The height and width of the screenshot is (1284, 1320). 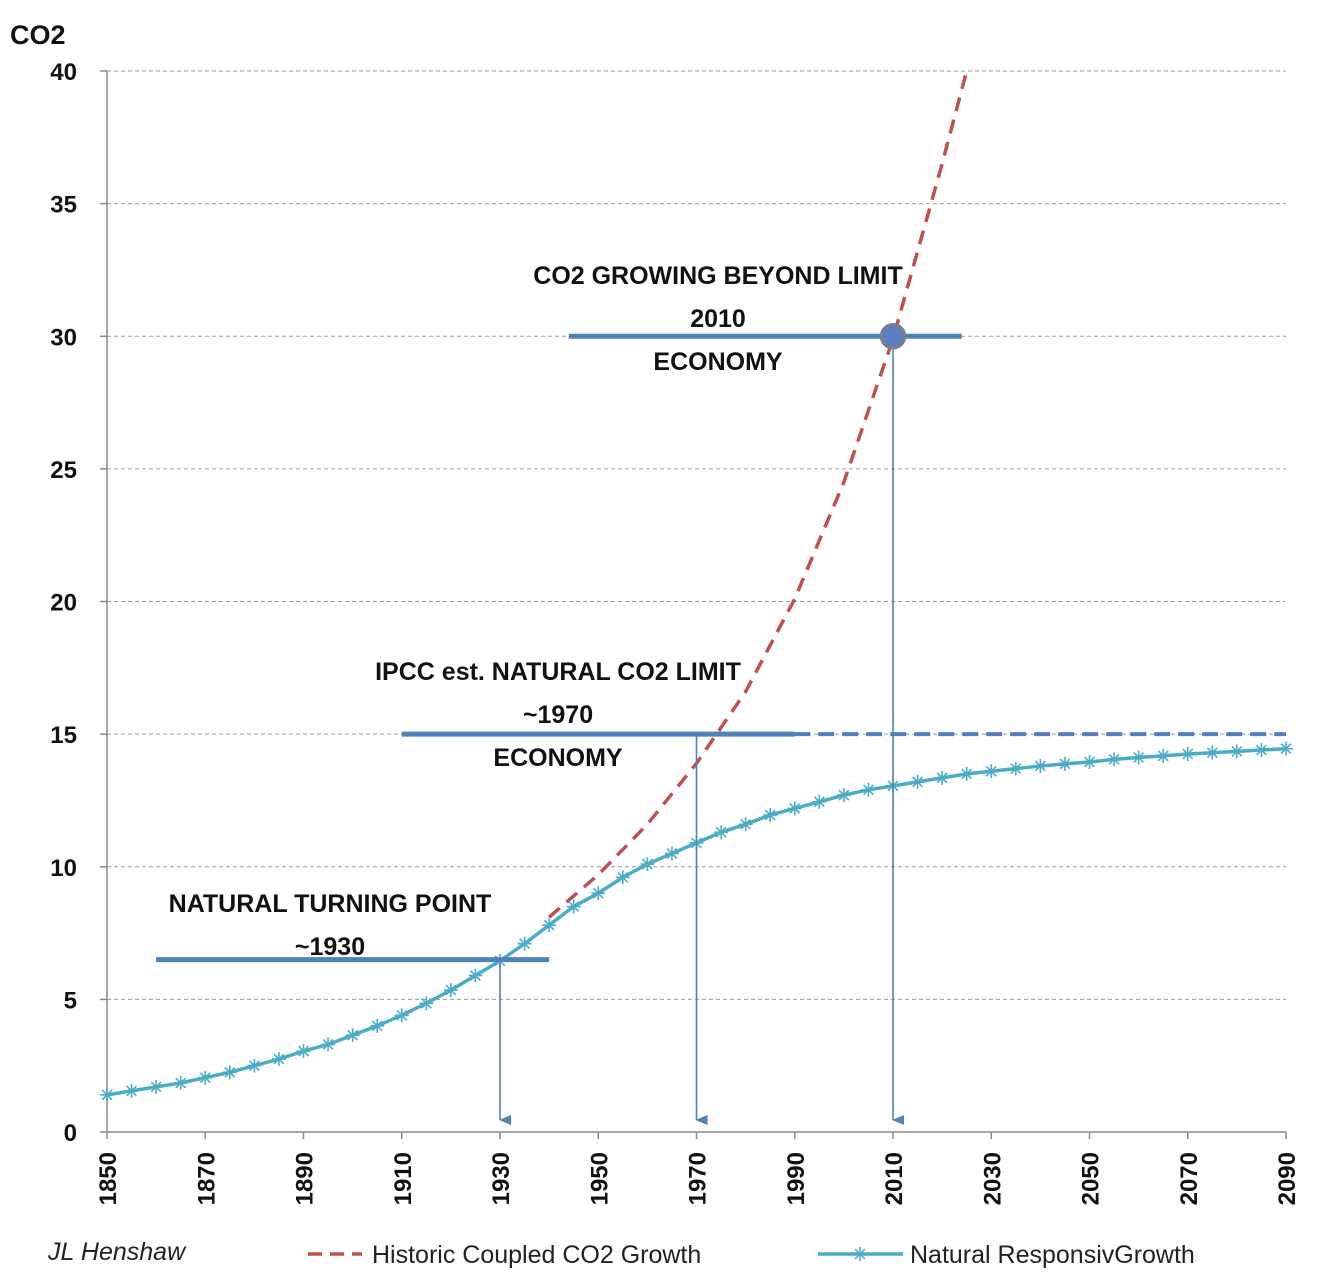 What do you see at coordinates (63, 603) in the screenshot?
I see `y-tick-label: 20` at bounding box center [63, 603].